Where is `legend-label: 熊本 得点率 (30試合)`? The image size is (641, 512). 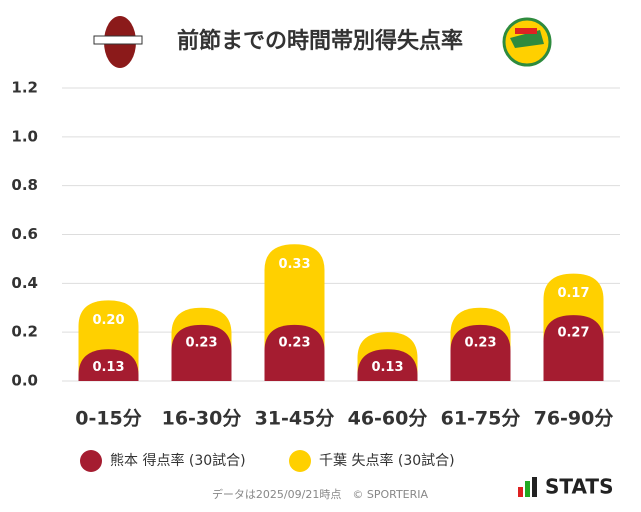 legend-label: 熊本 得点率 (30試合) is located at coordinates (178, 460).